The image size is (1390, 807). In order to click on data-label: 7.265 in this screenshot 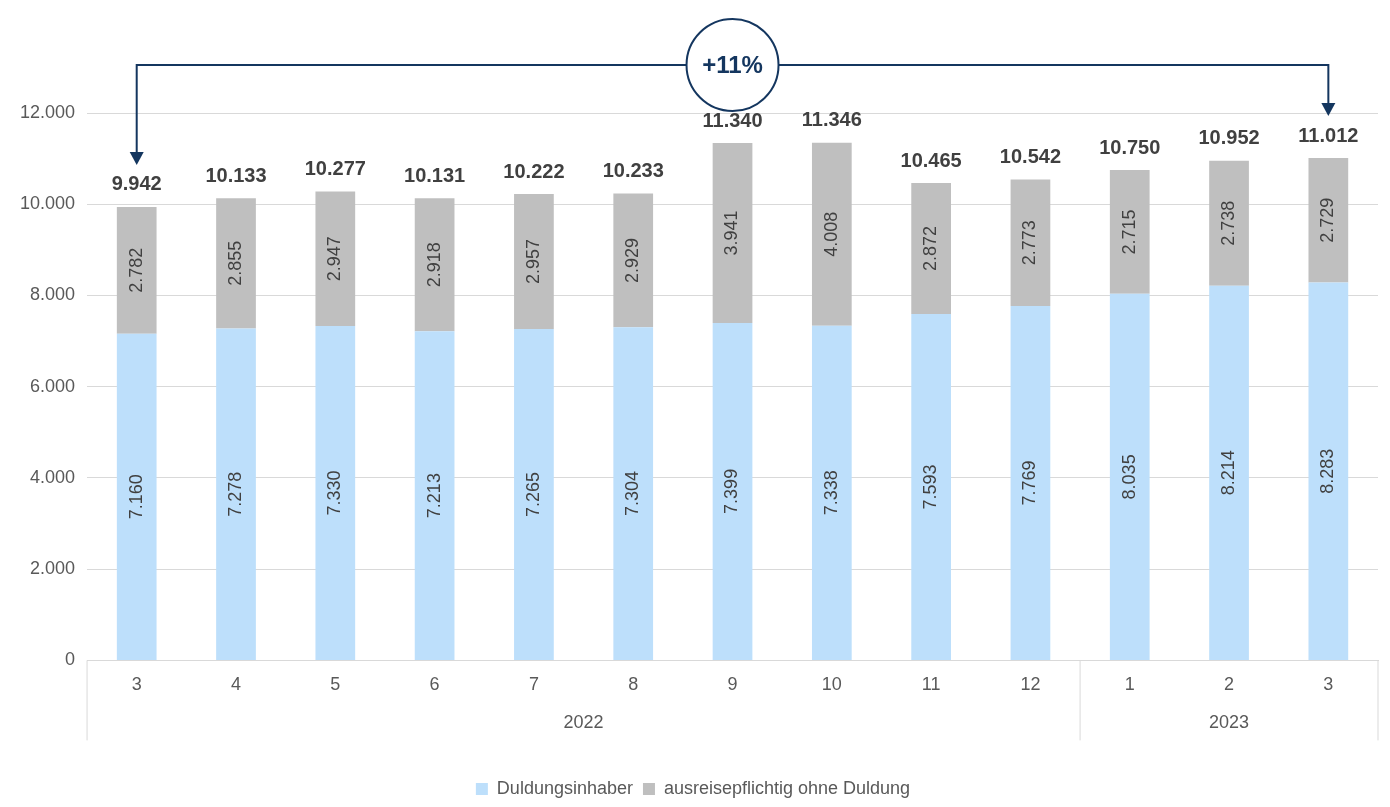, I will do `click(532, 494)`.